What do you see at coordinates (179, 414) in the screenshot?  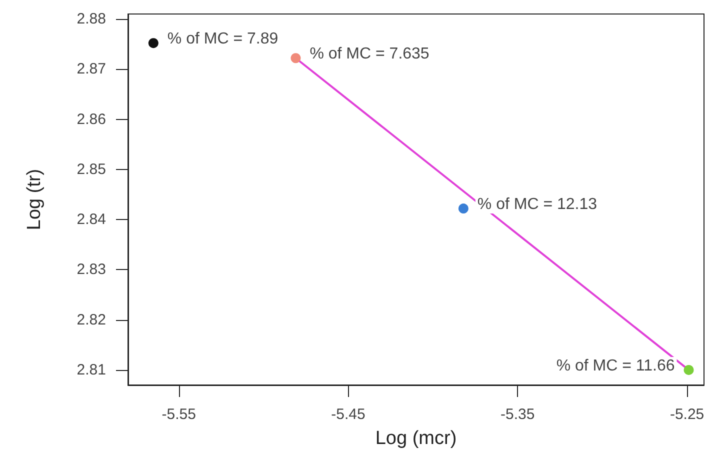 I see `x-tick-label: -5.55` at bounding box center [179, 414].